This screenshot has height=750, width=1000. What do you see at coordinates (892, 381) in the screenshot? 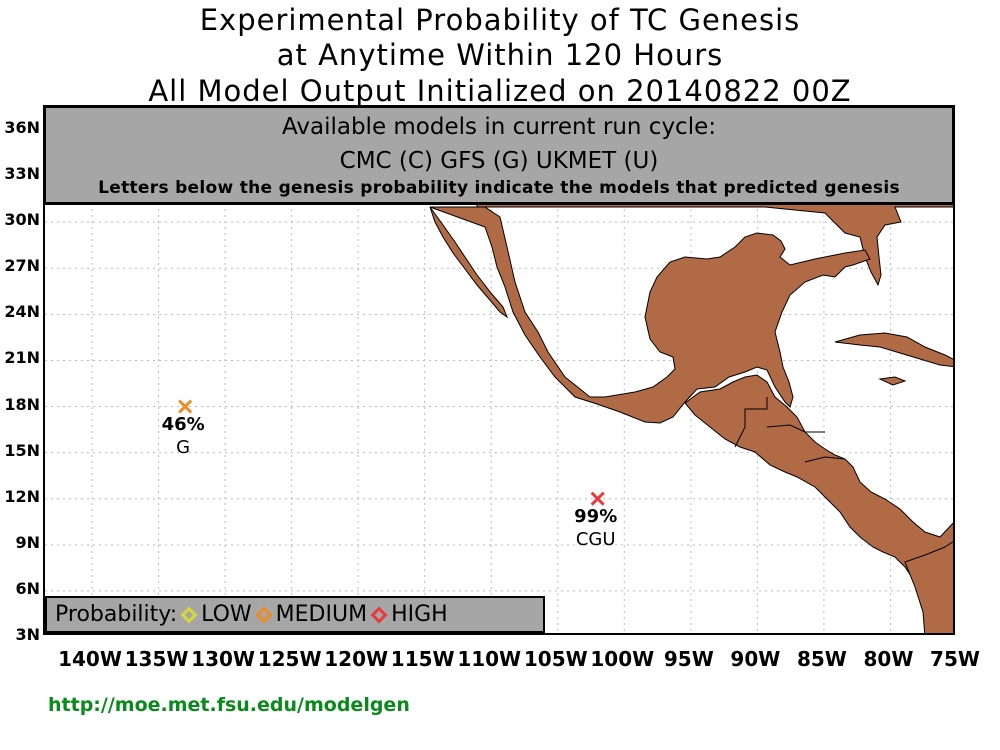
I see `land-jamaica` at bounding box center [892, 381].